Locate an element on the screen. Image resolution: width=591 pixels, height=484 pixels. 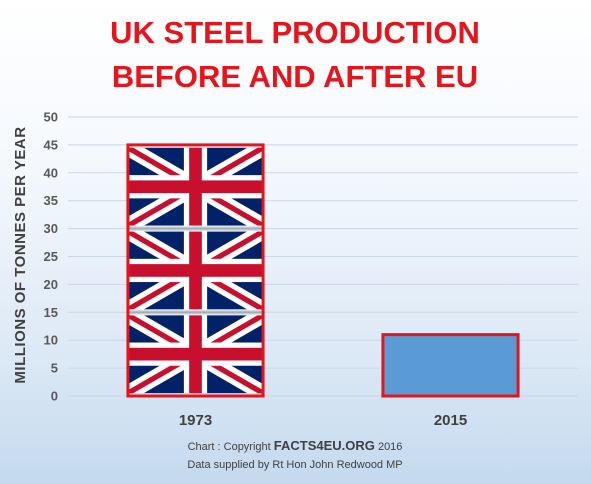
y-tick-label: 40 is located at coordinates (51, 172).